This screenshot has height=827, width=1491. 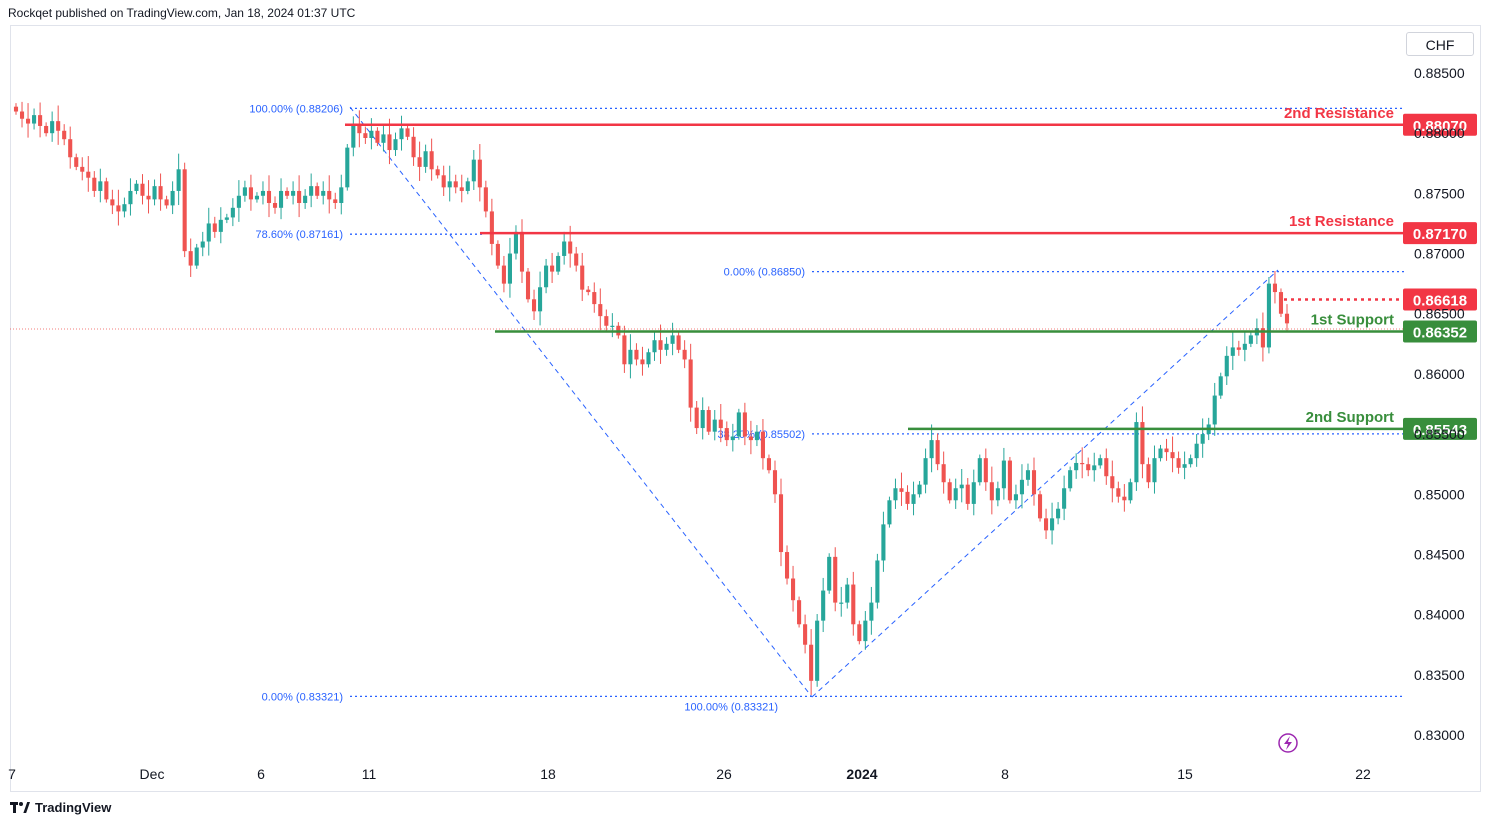 I want to click on price-tag-label: 0.87170, so click(x=1440, y=234).